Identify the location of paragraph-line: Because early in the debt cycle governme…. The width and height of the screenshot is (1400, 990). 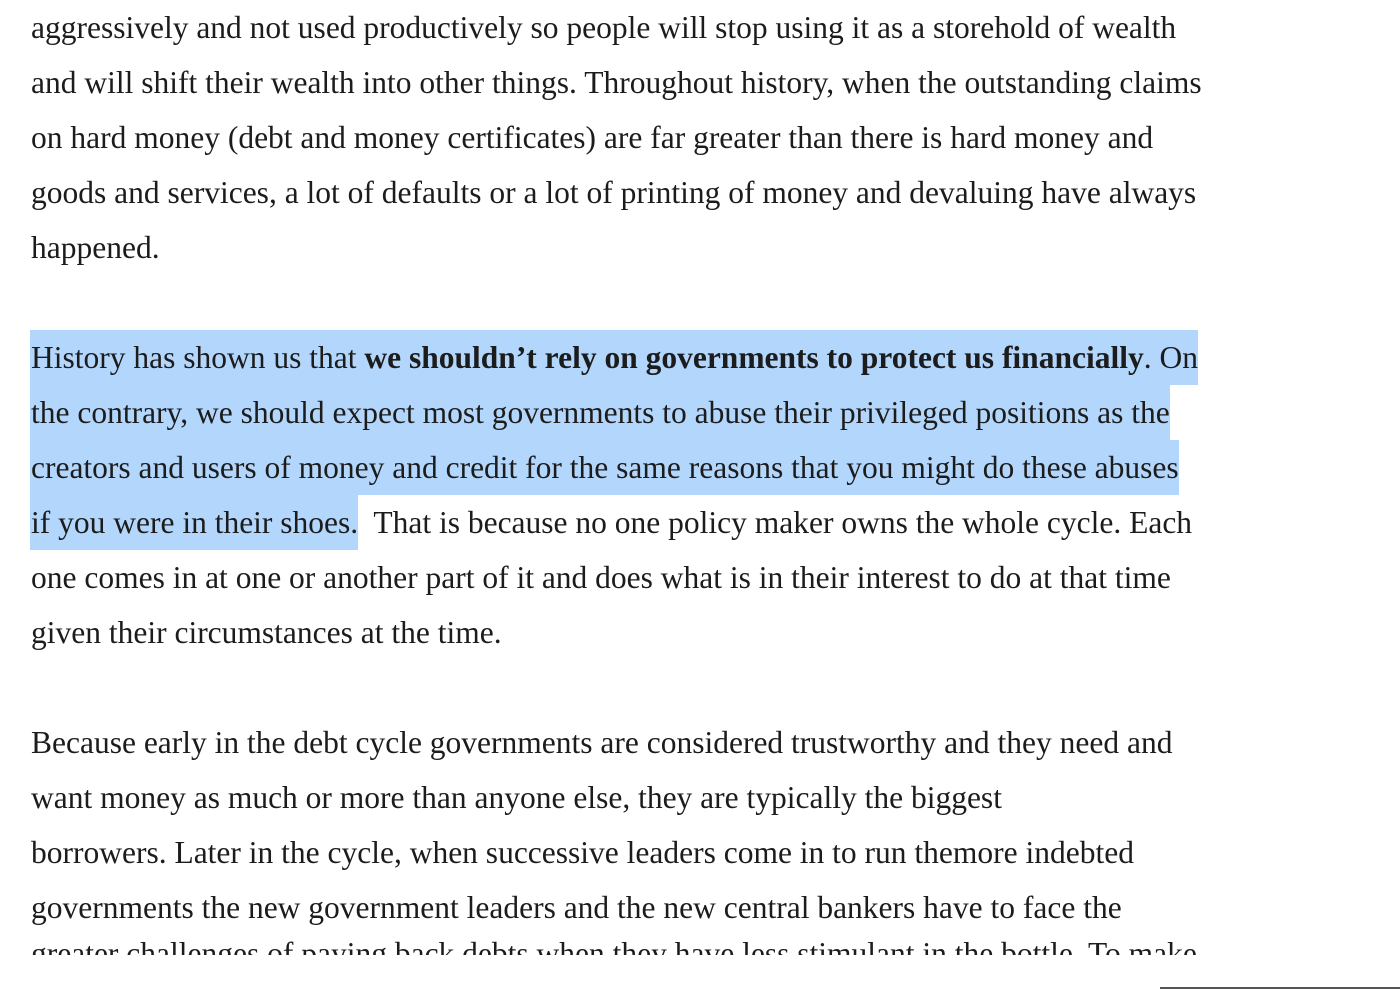
(602, 742).